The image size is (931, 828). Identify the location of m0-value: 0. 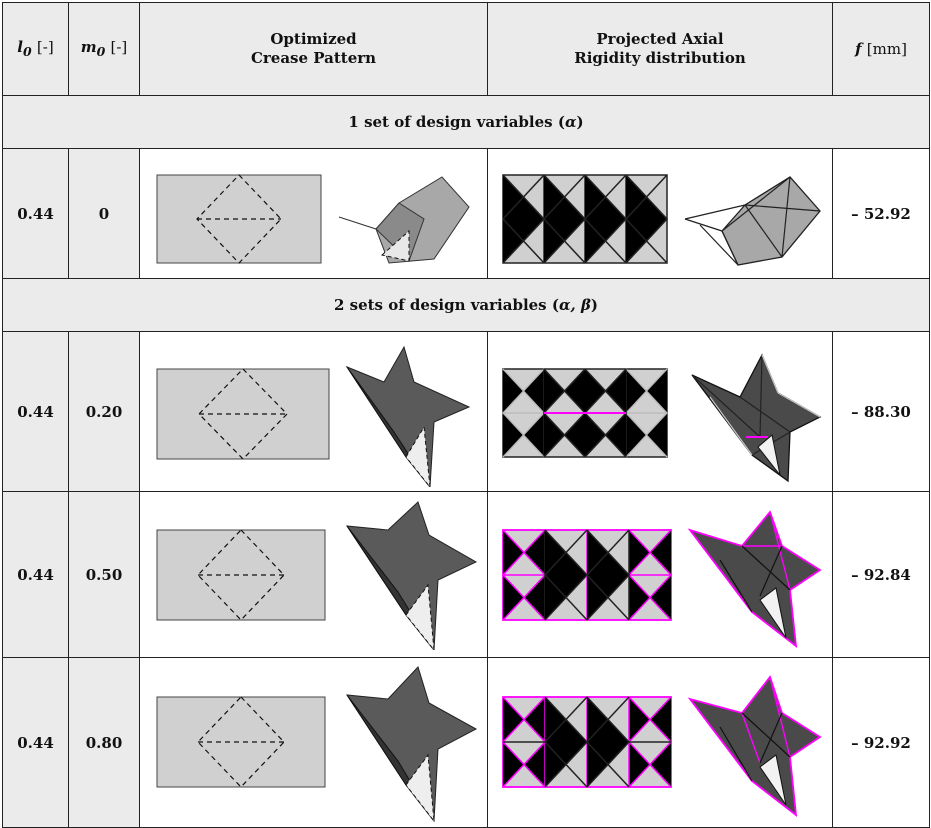
(104, 213).